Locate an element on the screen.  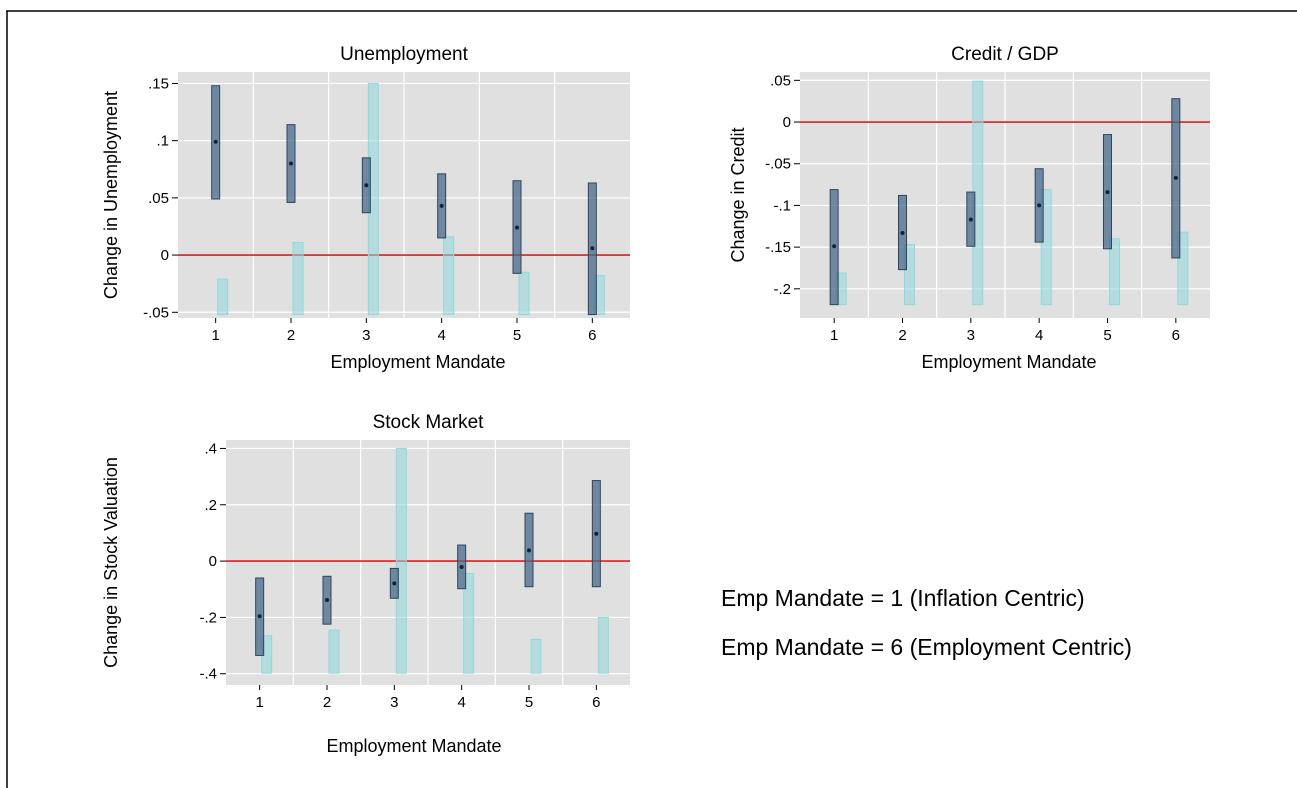
credit-gdp-xtick-label-6: 6 is located at coordinates (1176, 335).